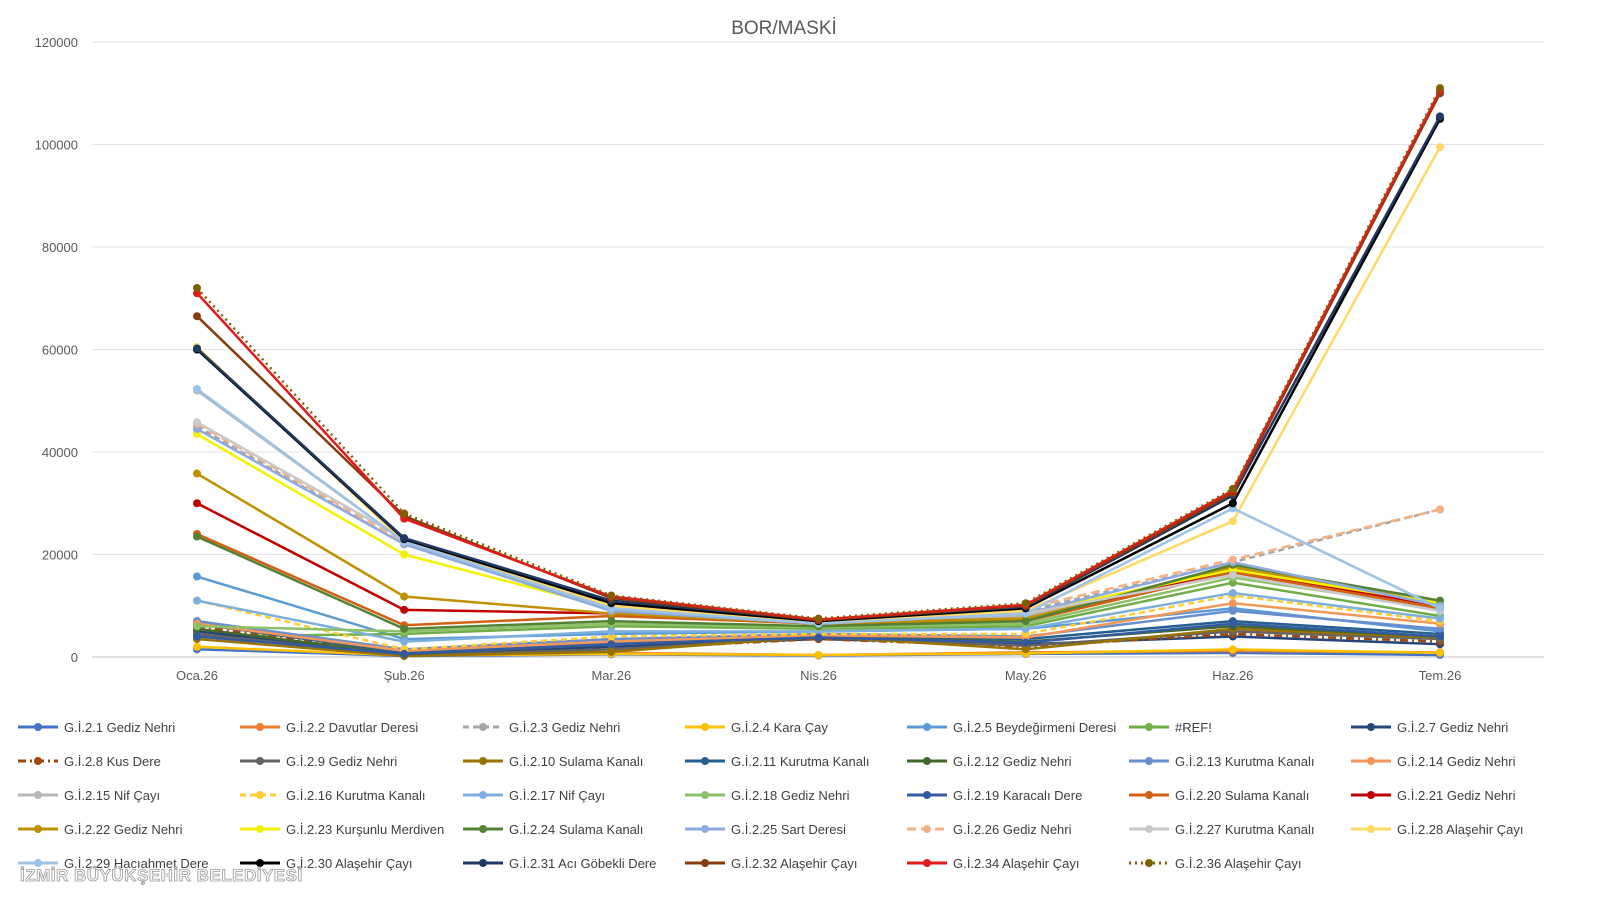 The image size is (1600, 900). I want to click on x-tick-label: Haz.26, so click(1232, 675).